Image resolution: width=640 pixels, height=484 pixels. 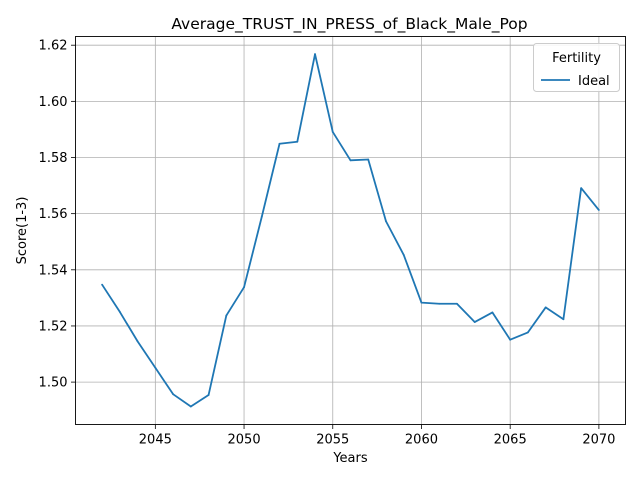 What do you see at coordinates (155, 440) in the screenshot?
I see `x-tick-label: 2045` at bounding box center [155, 440].